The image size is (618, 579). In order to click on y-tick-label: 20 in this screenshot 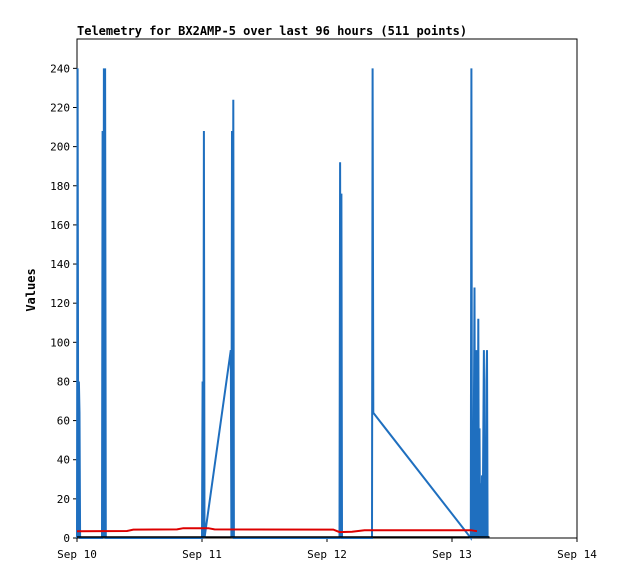, I will do `click(63, 499)`.